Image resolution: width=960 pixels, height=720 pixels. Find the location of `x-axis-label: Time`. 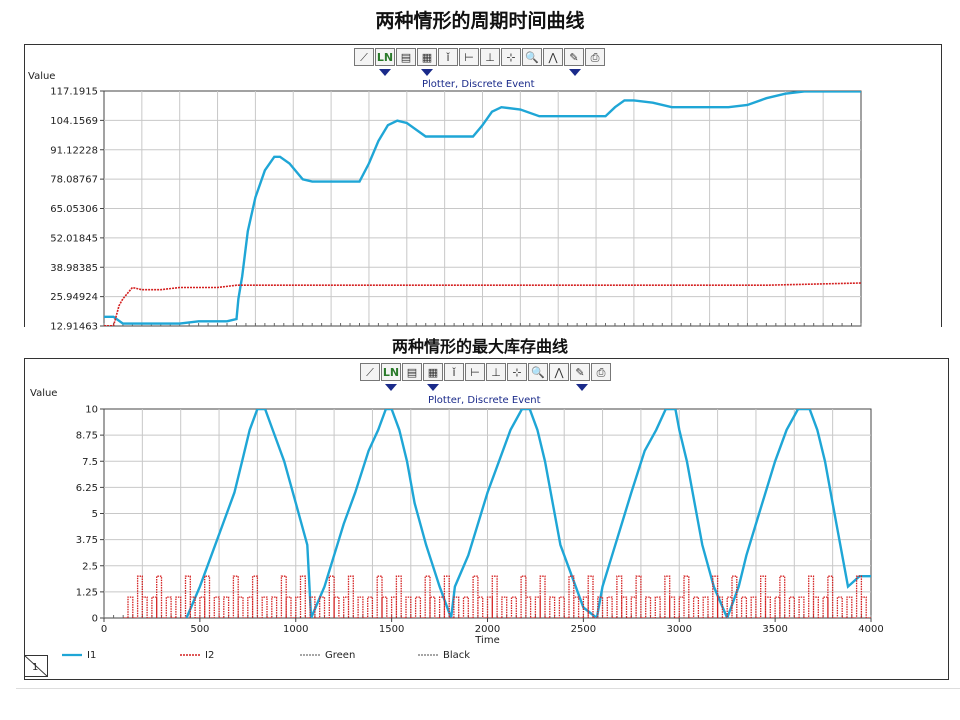

x-axis-label: Time is located at coordinates (486, 640).